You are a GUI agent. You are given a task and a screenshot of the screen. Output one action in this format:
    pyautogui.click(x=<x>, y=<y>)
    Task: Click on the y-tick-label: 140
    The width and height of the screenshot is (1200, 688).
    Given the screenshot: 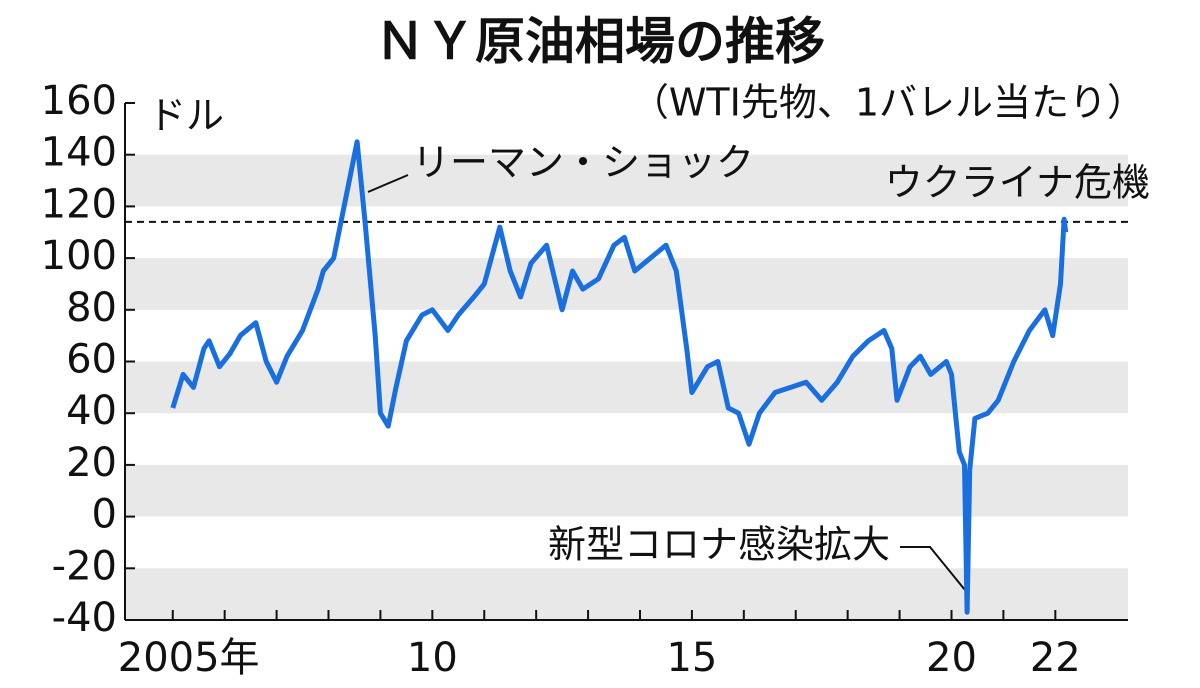 What is the action you would take?
    pyautogui.click(x=79, y=153)
    